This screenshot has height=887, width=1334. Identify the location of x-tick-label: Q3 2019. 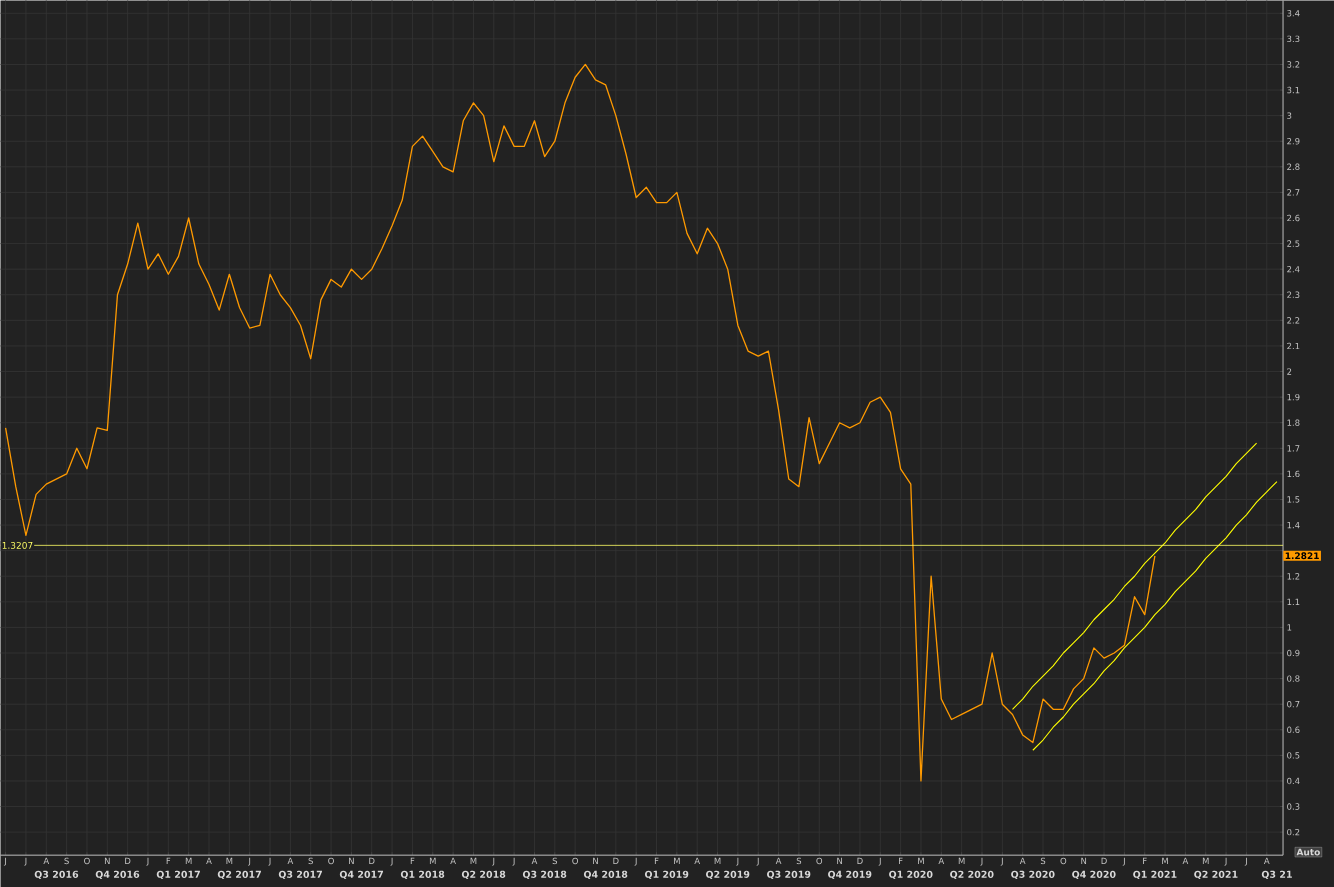
(789, 875).